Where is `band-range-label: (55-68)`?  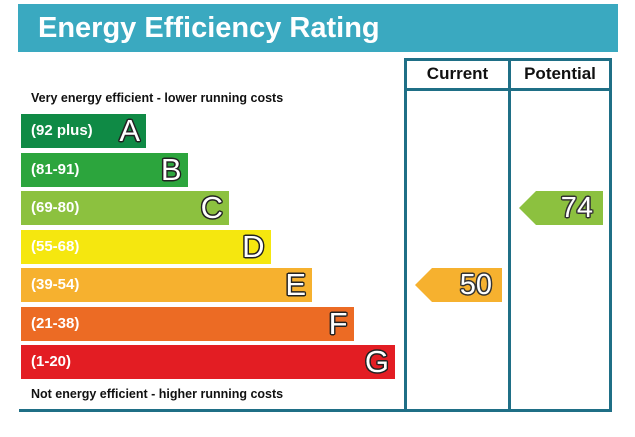
band-range-label: (55-68) is located at coordinates (55, 246).